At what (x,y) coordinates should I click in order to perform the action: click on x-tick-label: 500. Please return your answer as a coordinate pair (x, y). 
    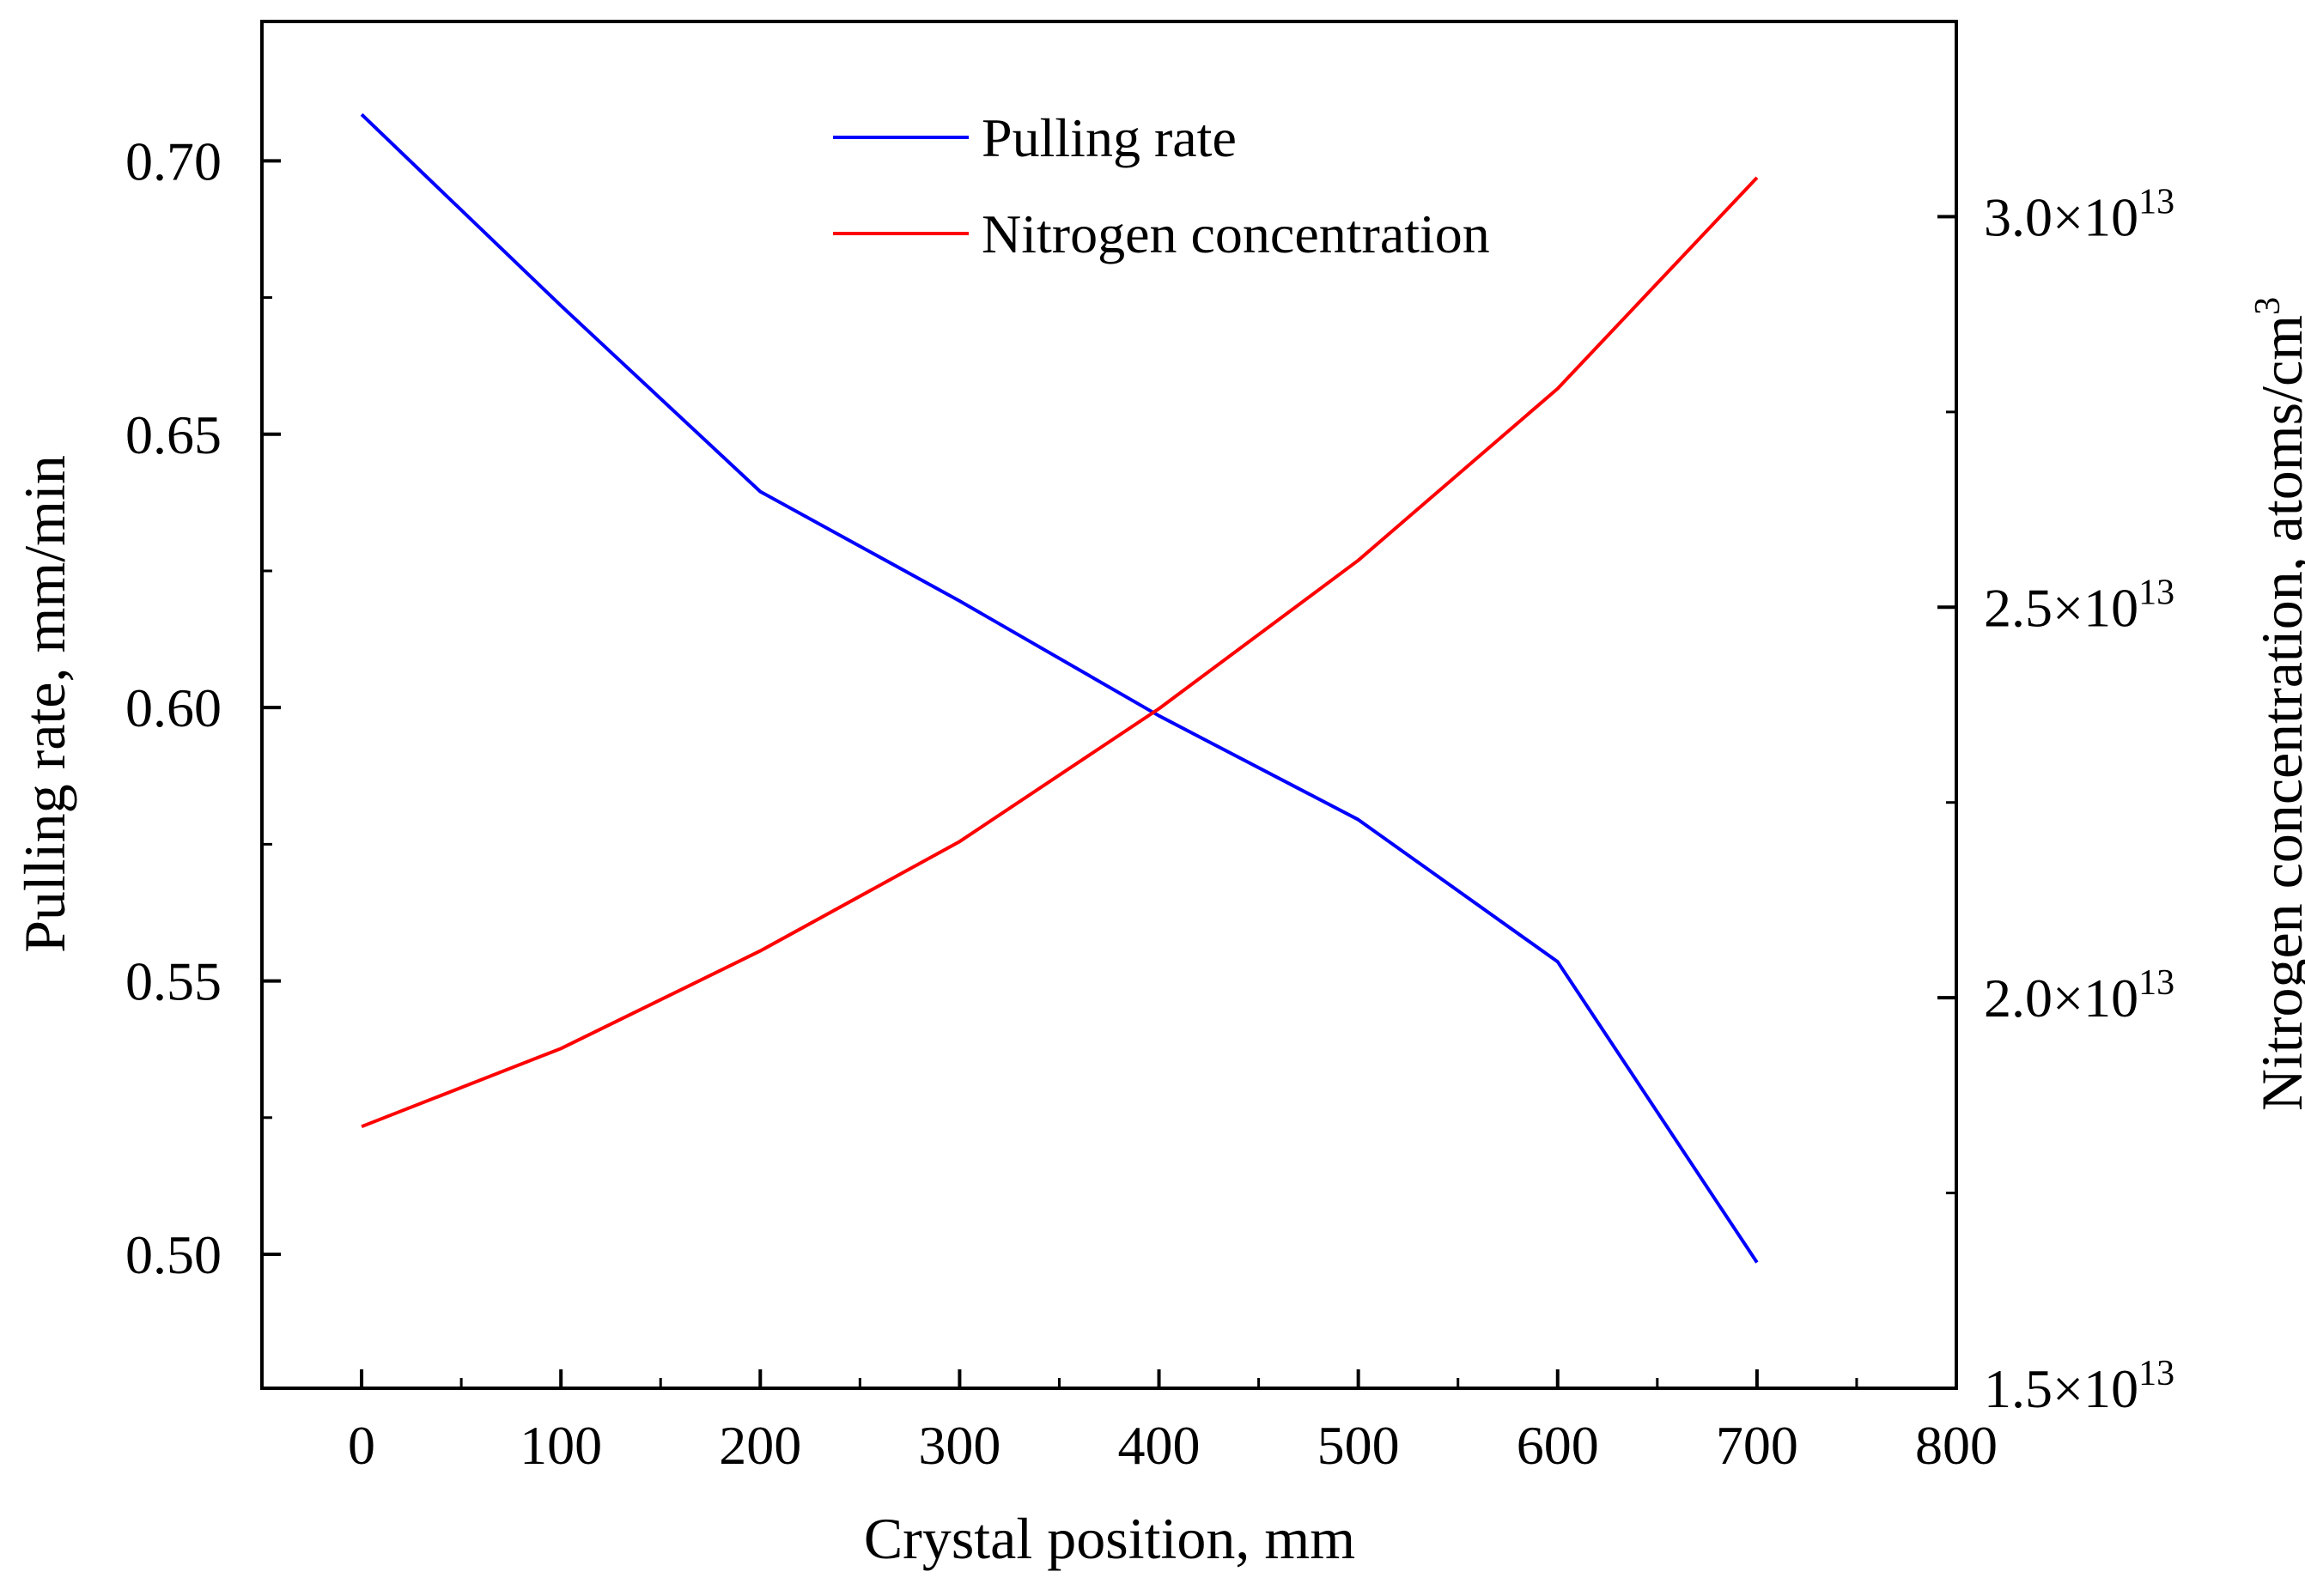
    Looking at the image, I should click on (1358, 1445).